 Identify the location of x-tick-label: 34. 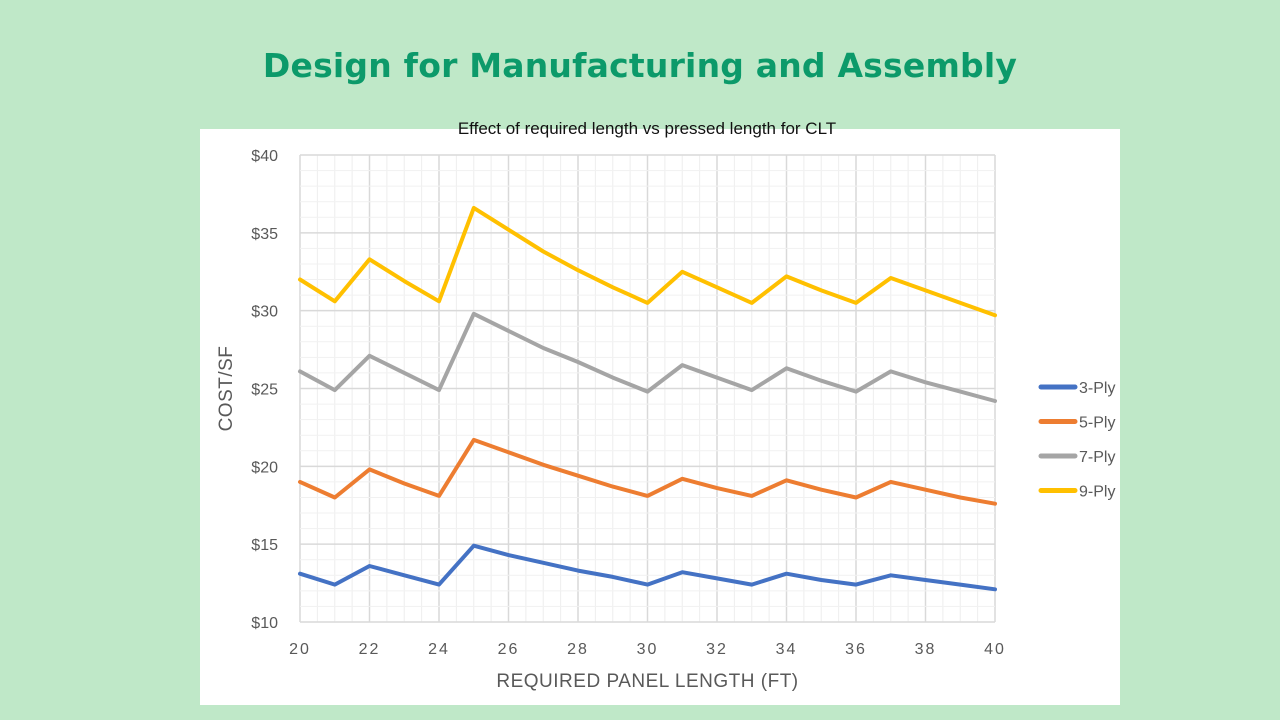
(787, 649).